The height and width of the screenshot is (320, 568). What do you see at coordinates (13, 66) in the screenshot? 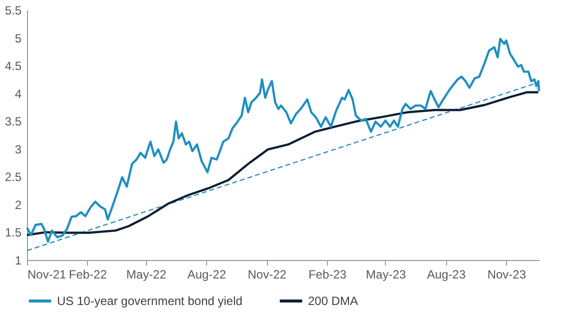
I see `y-tick-label: 4.5` at bounding box center [13, 66].